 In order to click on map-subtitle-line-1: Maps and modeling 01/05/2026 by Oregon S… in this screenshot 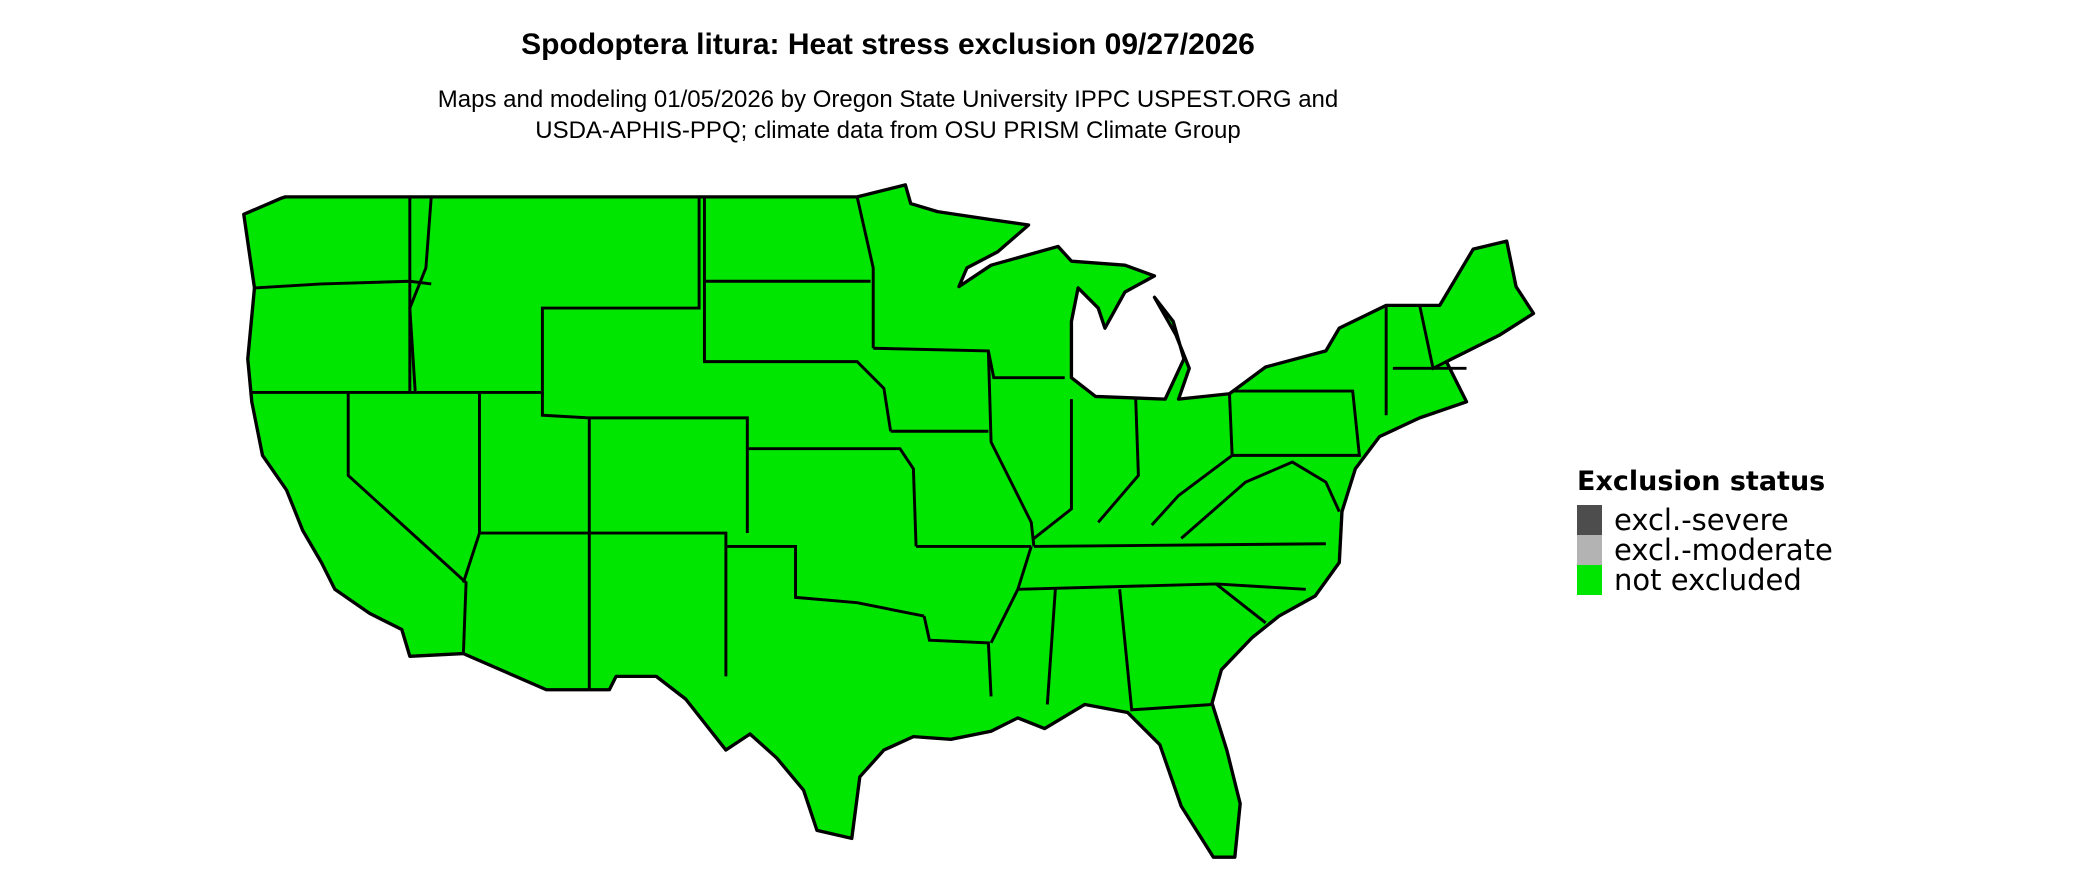, I will do `click(888, 99)`.